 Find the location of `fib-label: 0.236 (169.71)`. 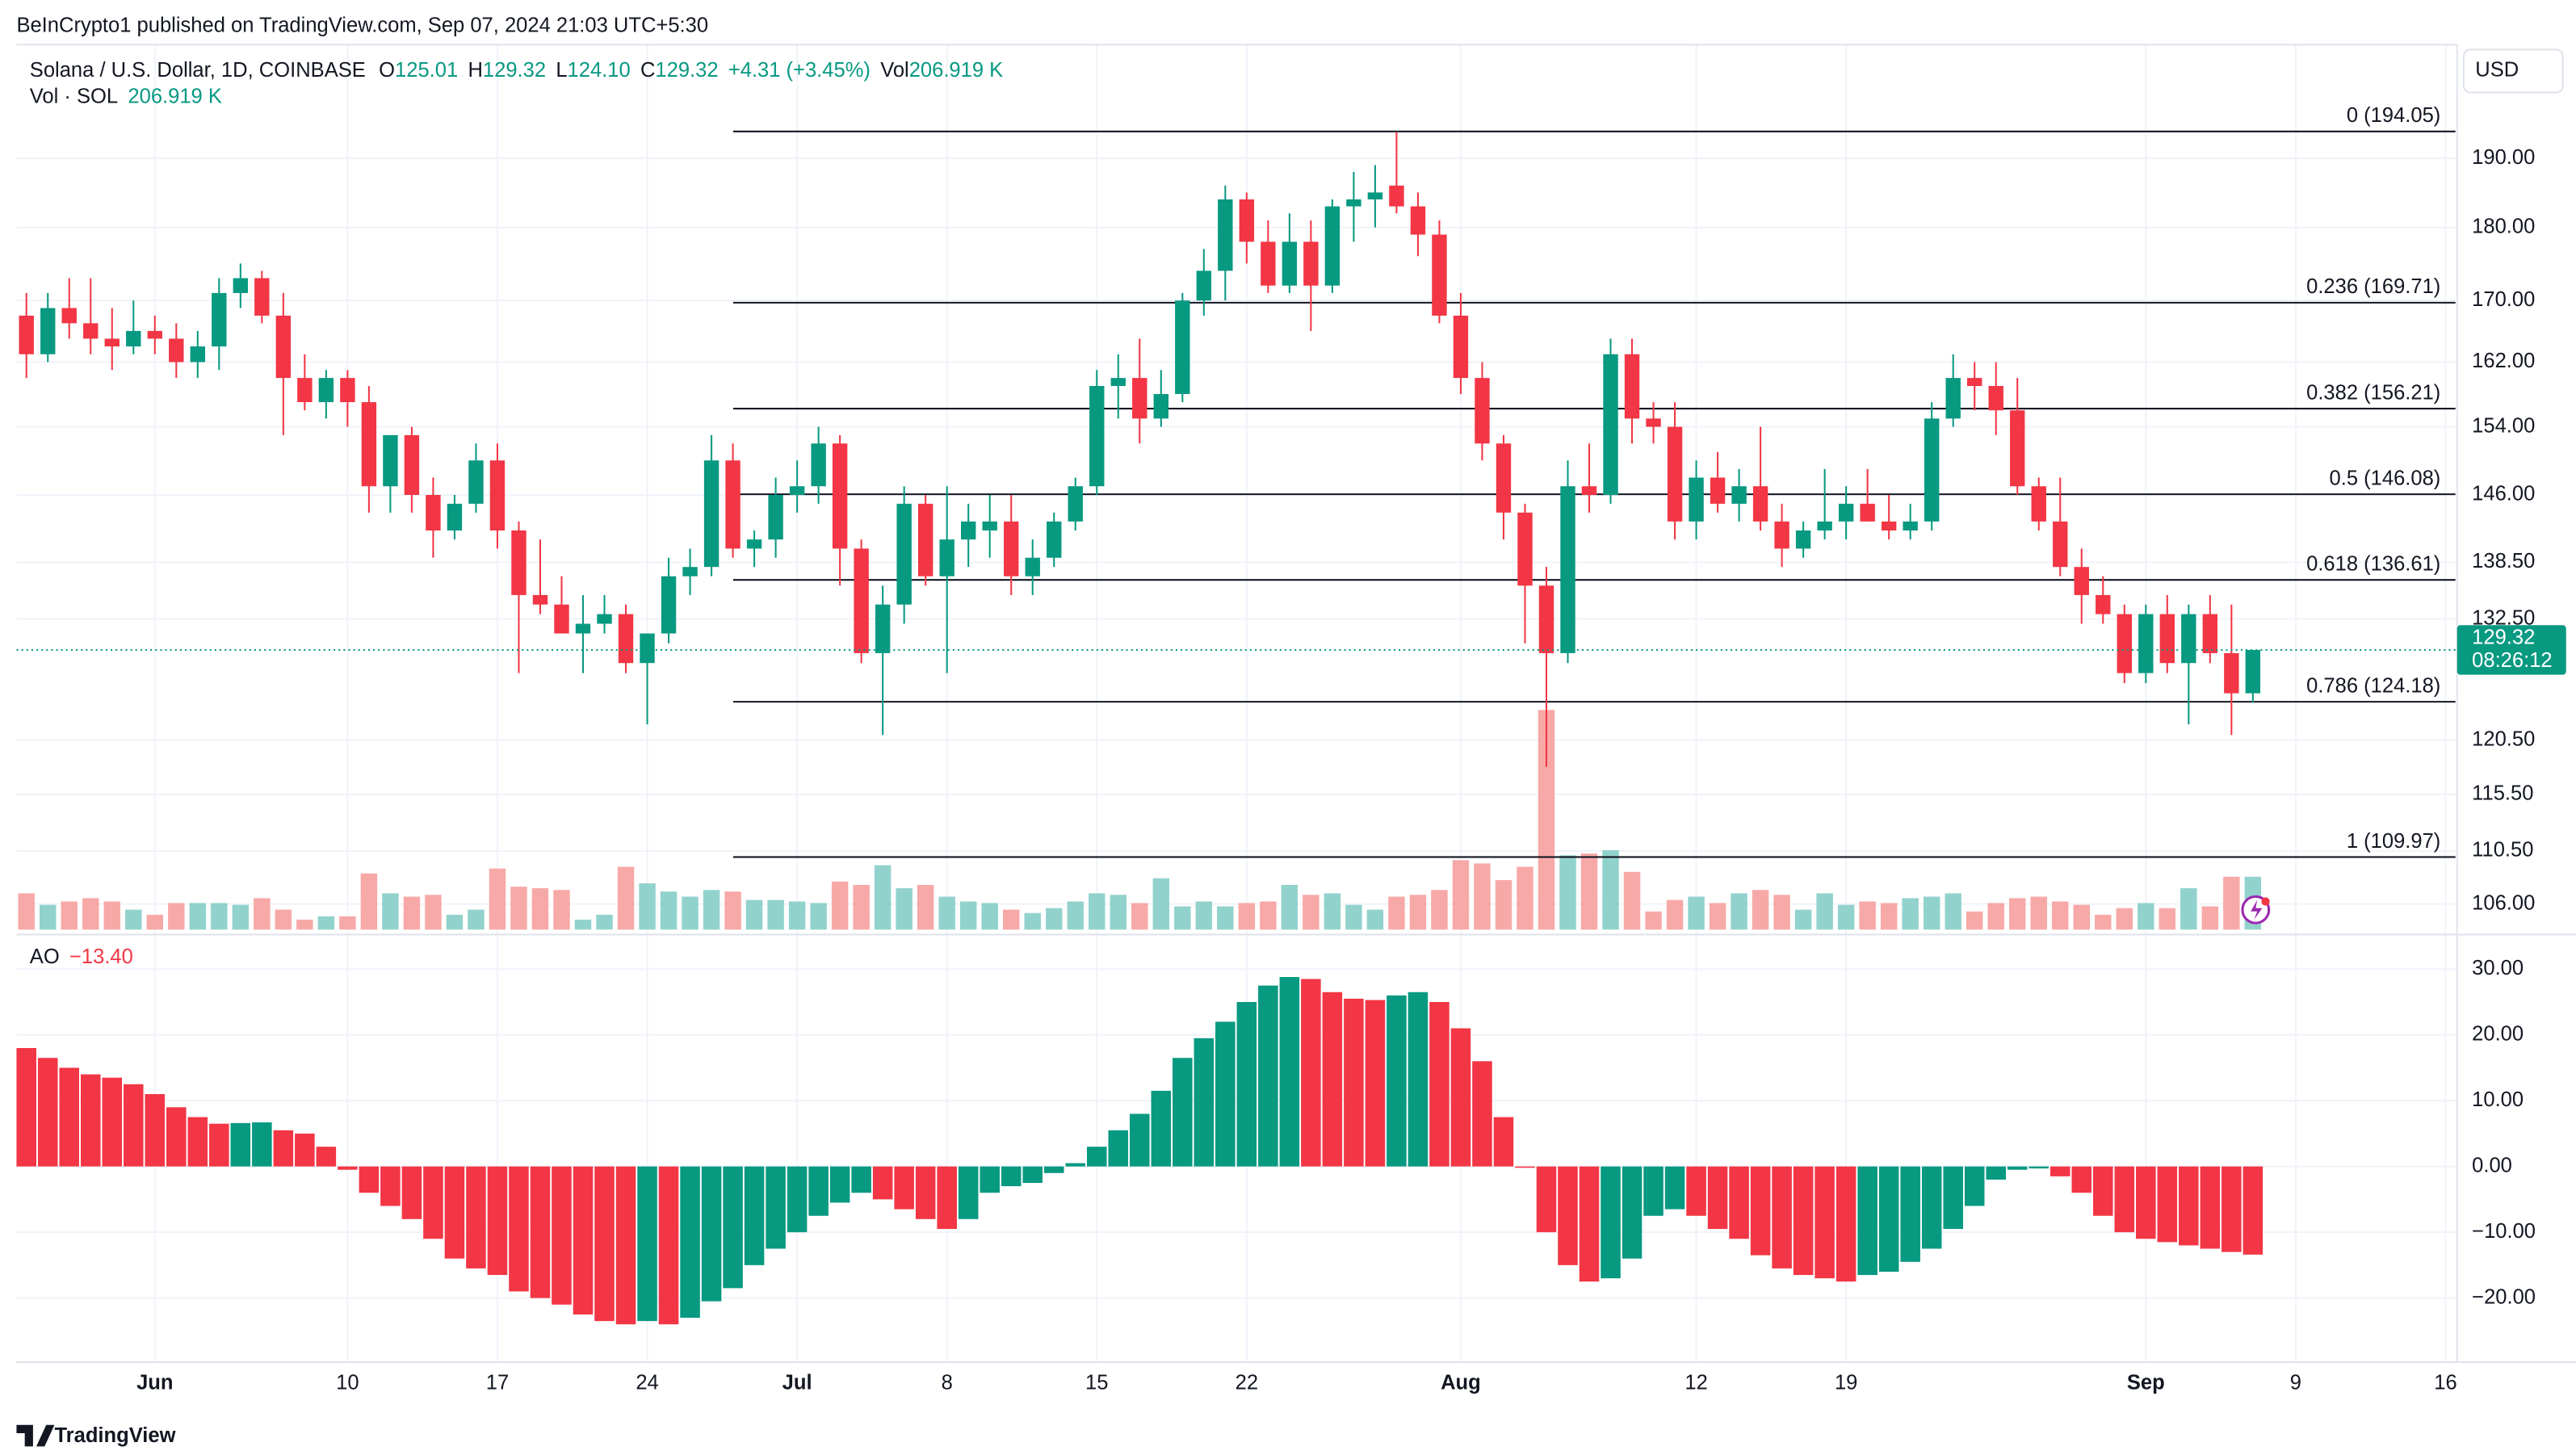

fib-label: 0.236 (169.71) is located at coordinates (2373, 286).